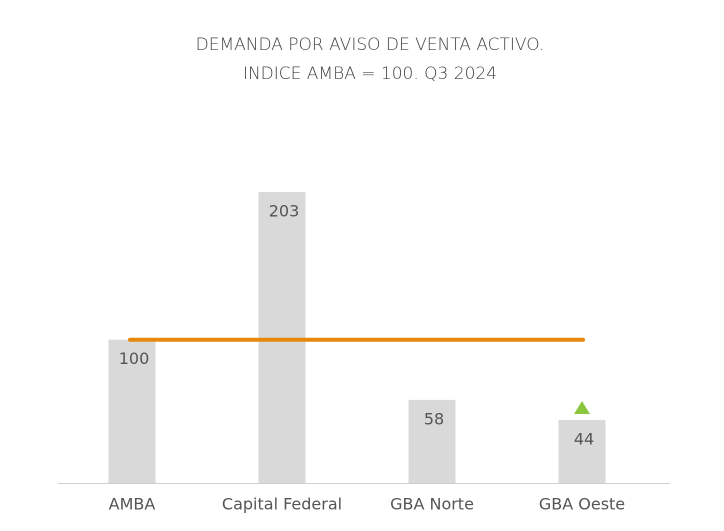  Describe the element at coordinates (434, 418) in the screenshot. I see `data-label: 58` at that location.